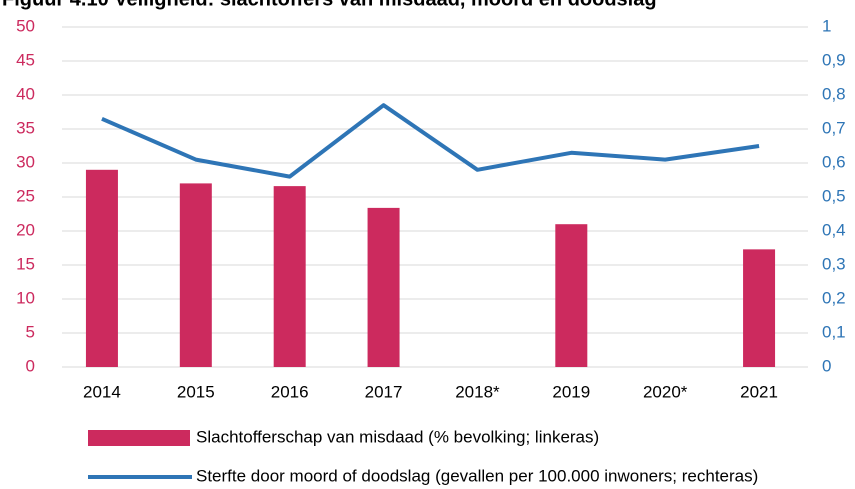 This screenshot has width=855, height=489. Describe the element at coordinates (30, 365) in the screenshot. I see `y-tick-label: 0` at that location.